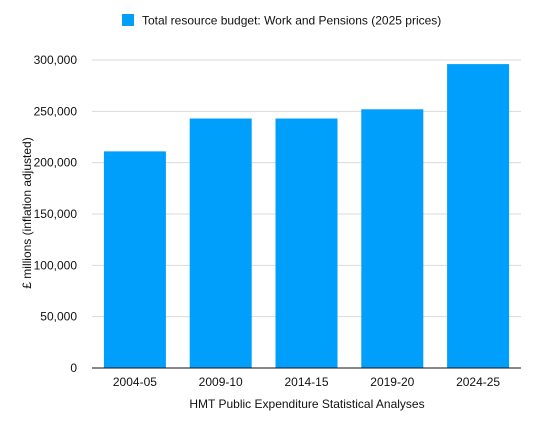  I want to click on y-tick-label: 200,000, so click(56, 163).